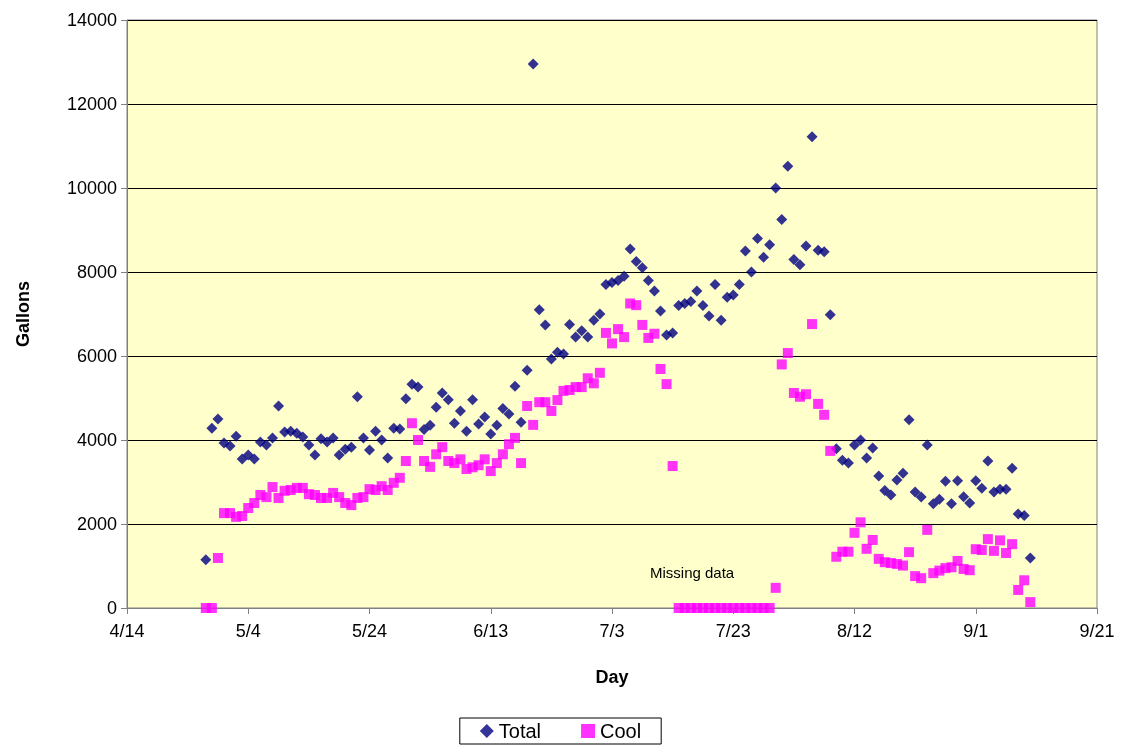  What do you see at coordinates (854, 631) in the screenshot?
I see `x-tick-label: 8/12` at bounding box center [854, 631].